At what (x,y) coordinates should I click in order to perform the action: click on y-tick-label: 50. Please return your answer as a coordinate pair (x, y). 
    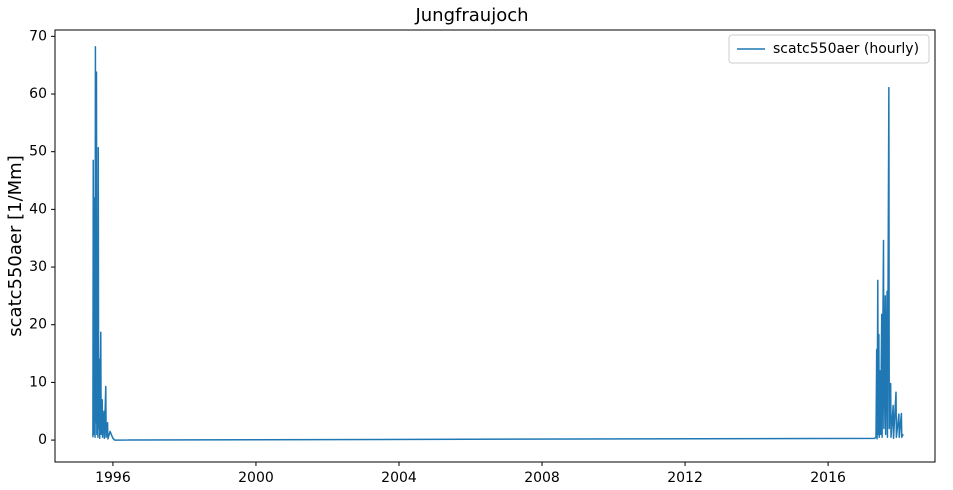
    Looking at the image, I should click on (38, 152).